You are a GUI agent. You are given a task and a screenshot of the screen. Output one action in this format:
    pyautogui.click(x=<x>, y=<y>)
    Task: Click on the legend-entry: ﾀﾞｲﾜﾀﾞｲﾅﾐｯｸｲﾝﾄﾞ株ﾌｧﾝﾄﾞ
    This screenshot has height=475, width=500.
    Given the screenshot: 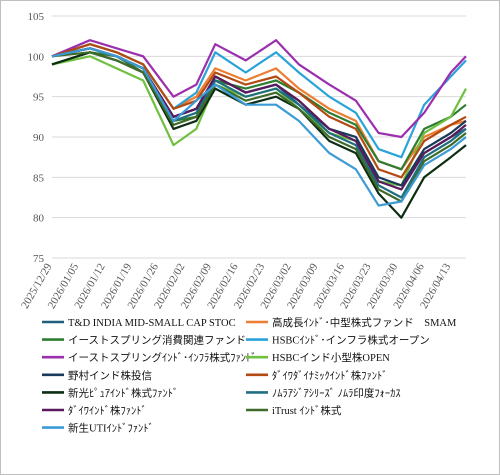 What is the action you would take?
    pyautogui.click(x=330, y=375)
    